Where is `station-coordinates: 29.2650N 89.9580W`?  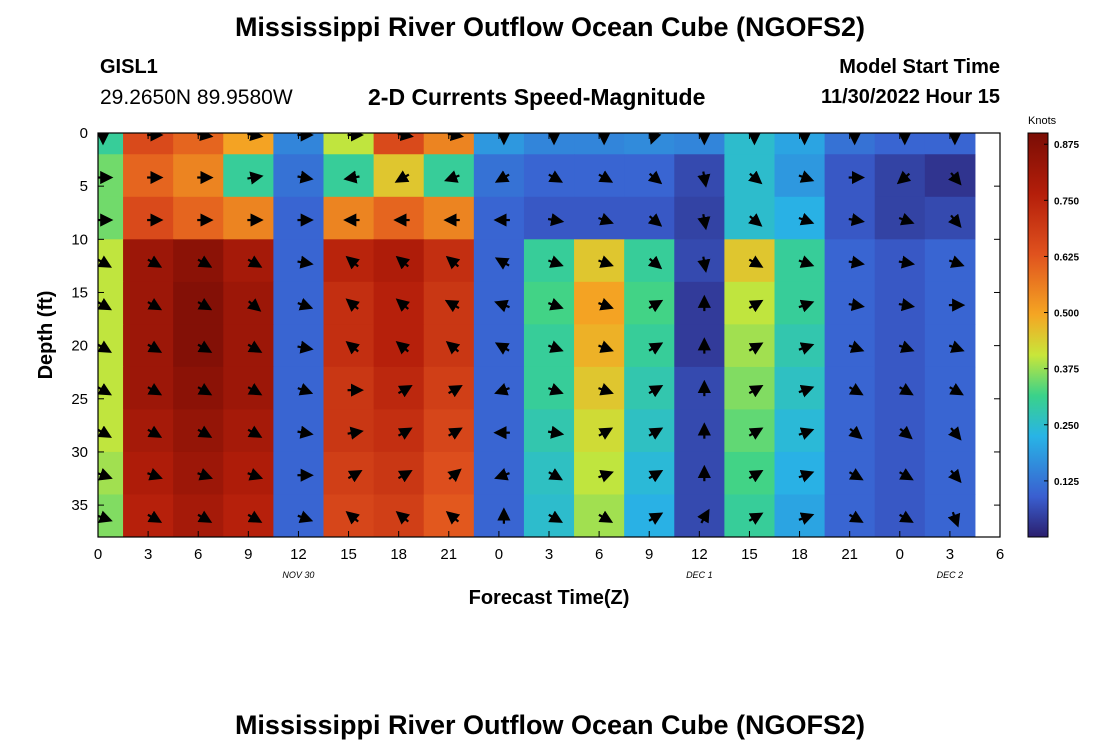 station-coordinates: 29.2650N 89.9580W is located at coordinates (196, 97).